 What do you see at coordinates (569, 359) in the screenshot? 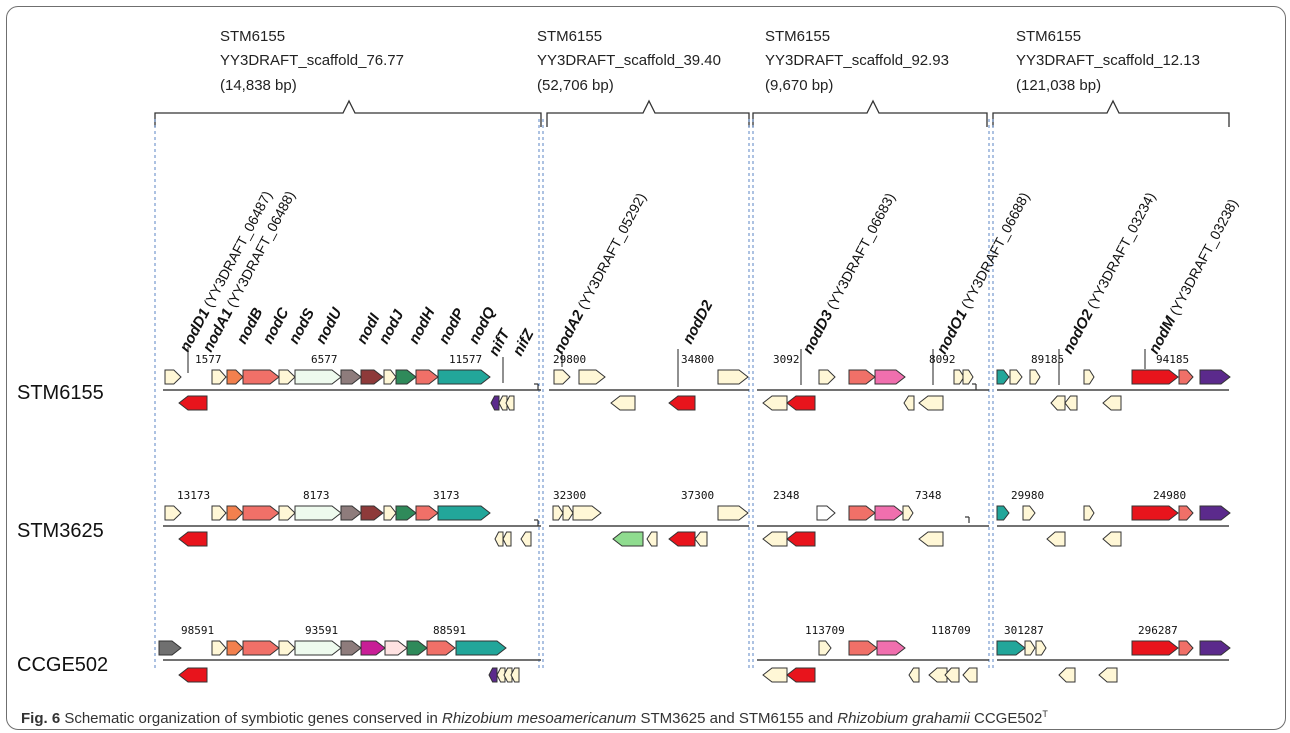
I see `coordinate-label: 29800` at bounding box center [569, 359].